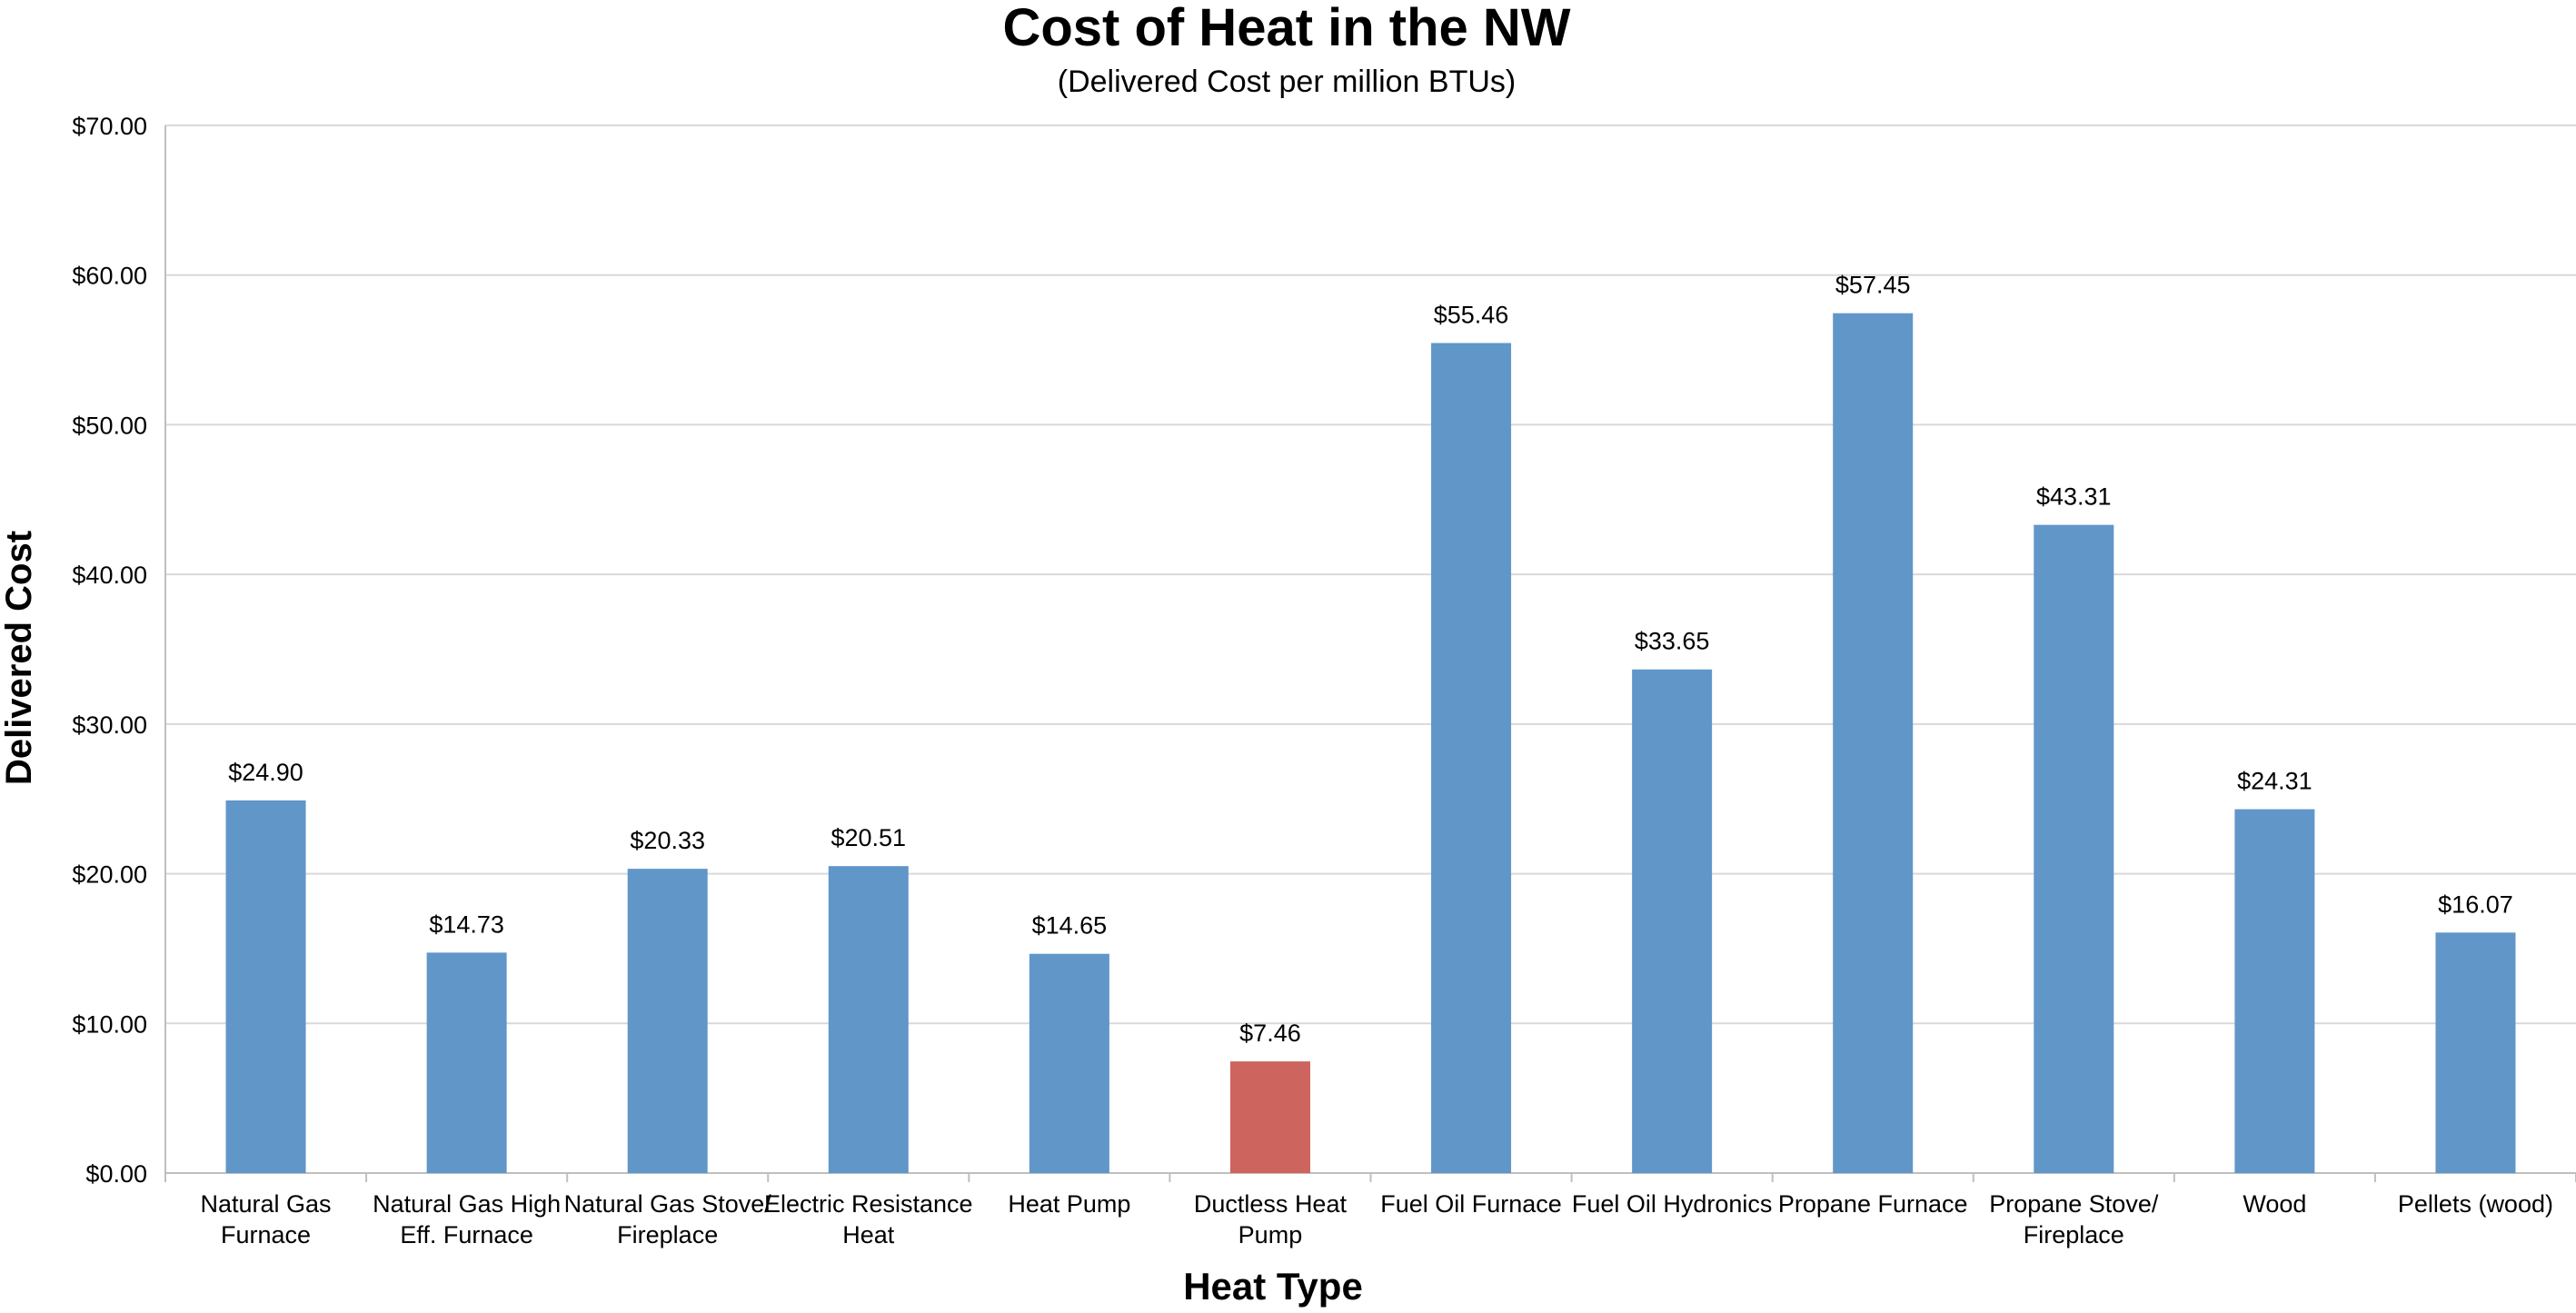 The width and height of the screenshot is (2576, 1313). Describe the element at coordinates (265, 772) in the screenshot. I see `data-label: $24.90` at that location.